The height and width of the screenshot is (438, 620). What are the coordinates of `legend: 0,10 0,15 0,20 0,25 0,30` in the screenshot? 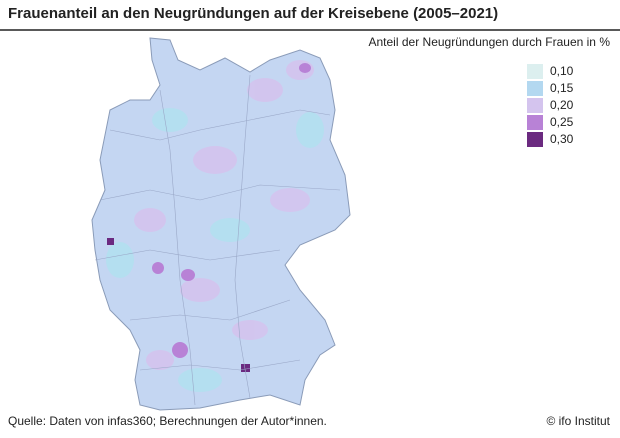 It's located at (550, 105).